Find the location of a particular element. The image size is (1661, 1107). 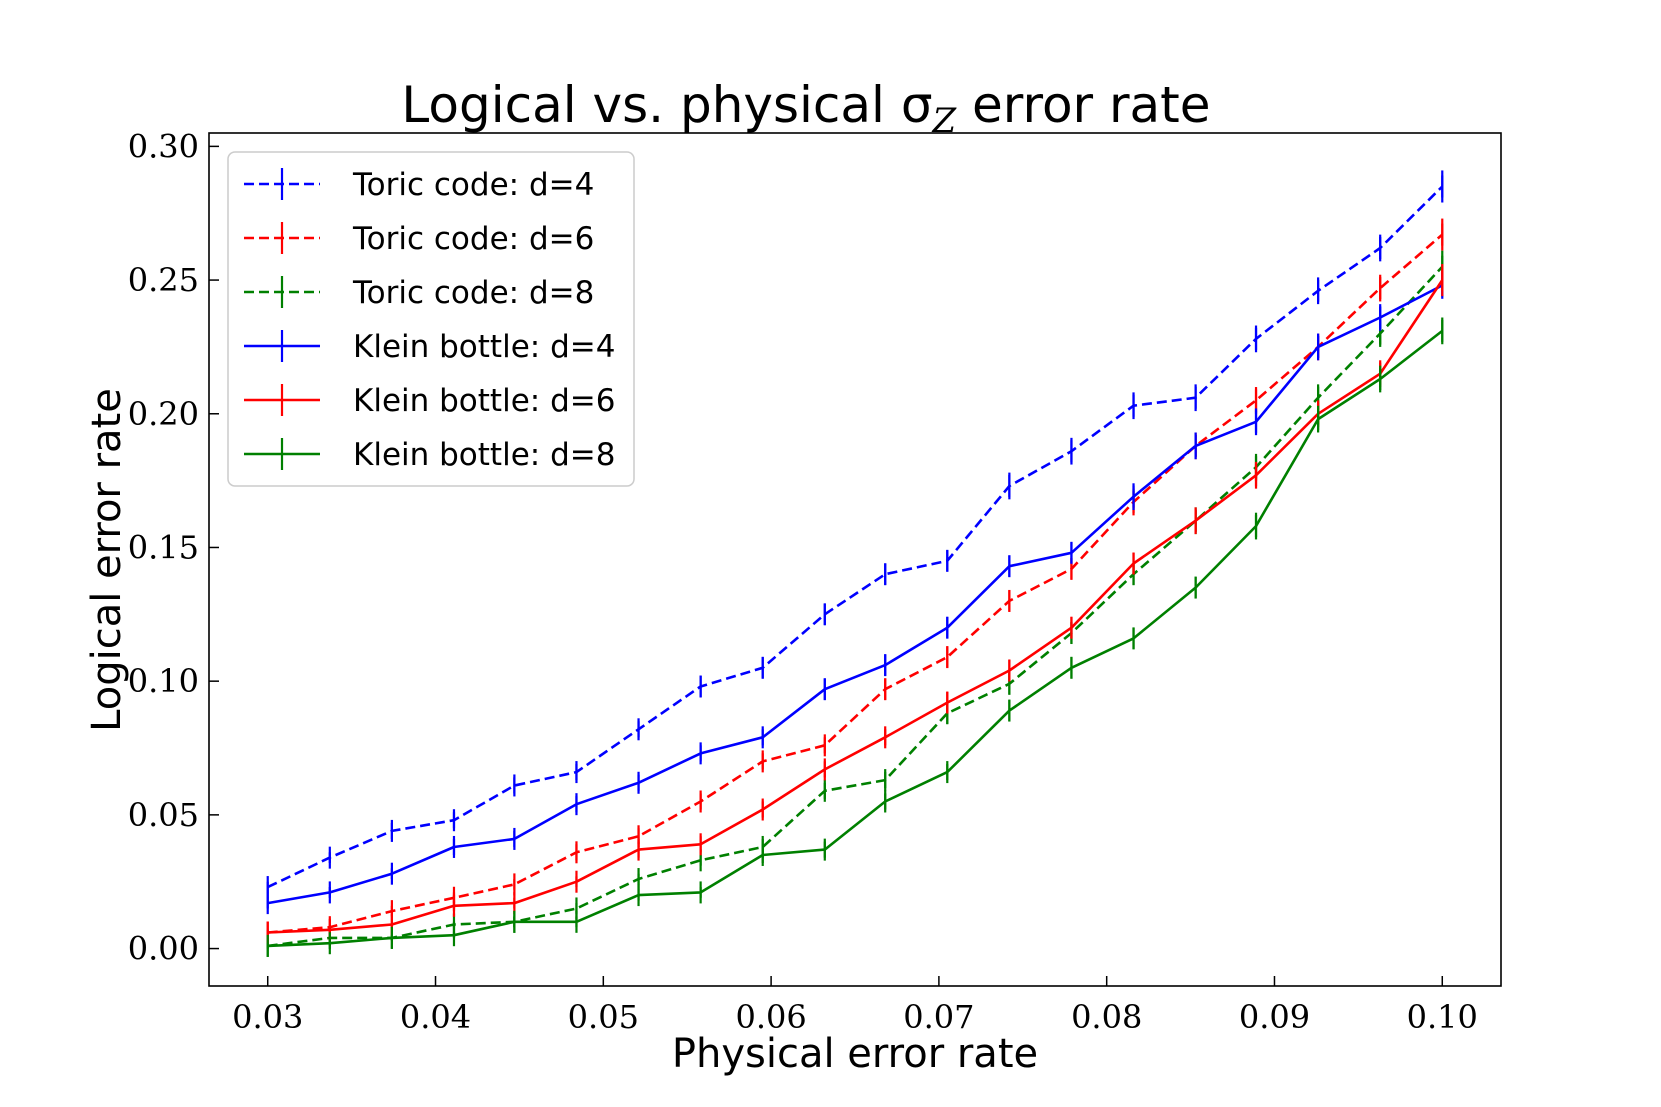

chart-title-main: Logical vs. physical σ is located at coordinates (666, 105).